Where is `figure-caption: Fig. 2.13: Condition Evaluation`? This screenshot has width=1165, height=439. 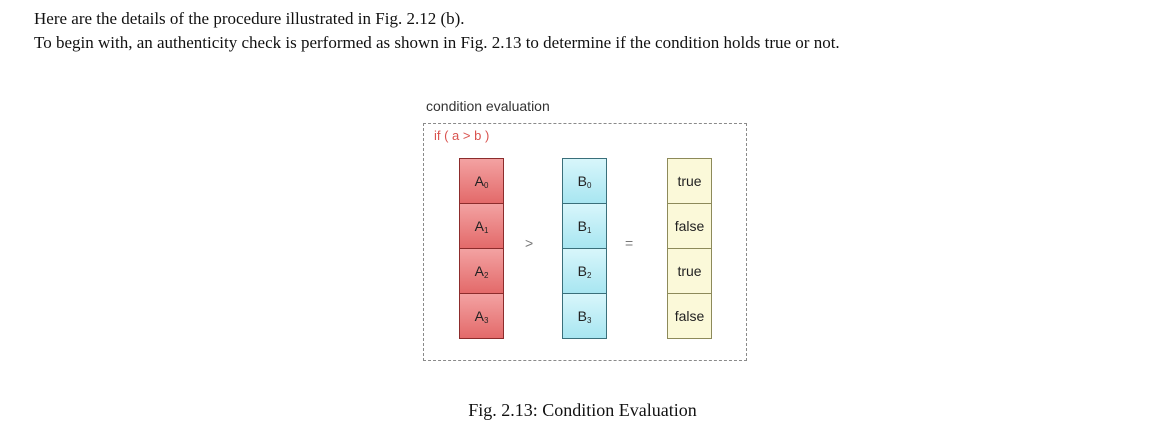 figure-caption: Fig. 2.13: Condition Evaluation is located at coordinates (582, 410).